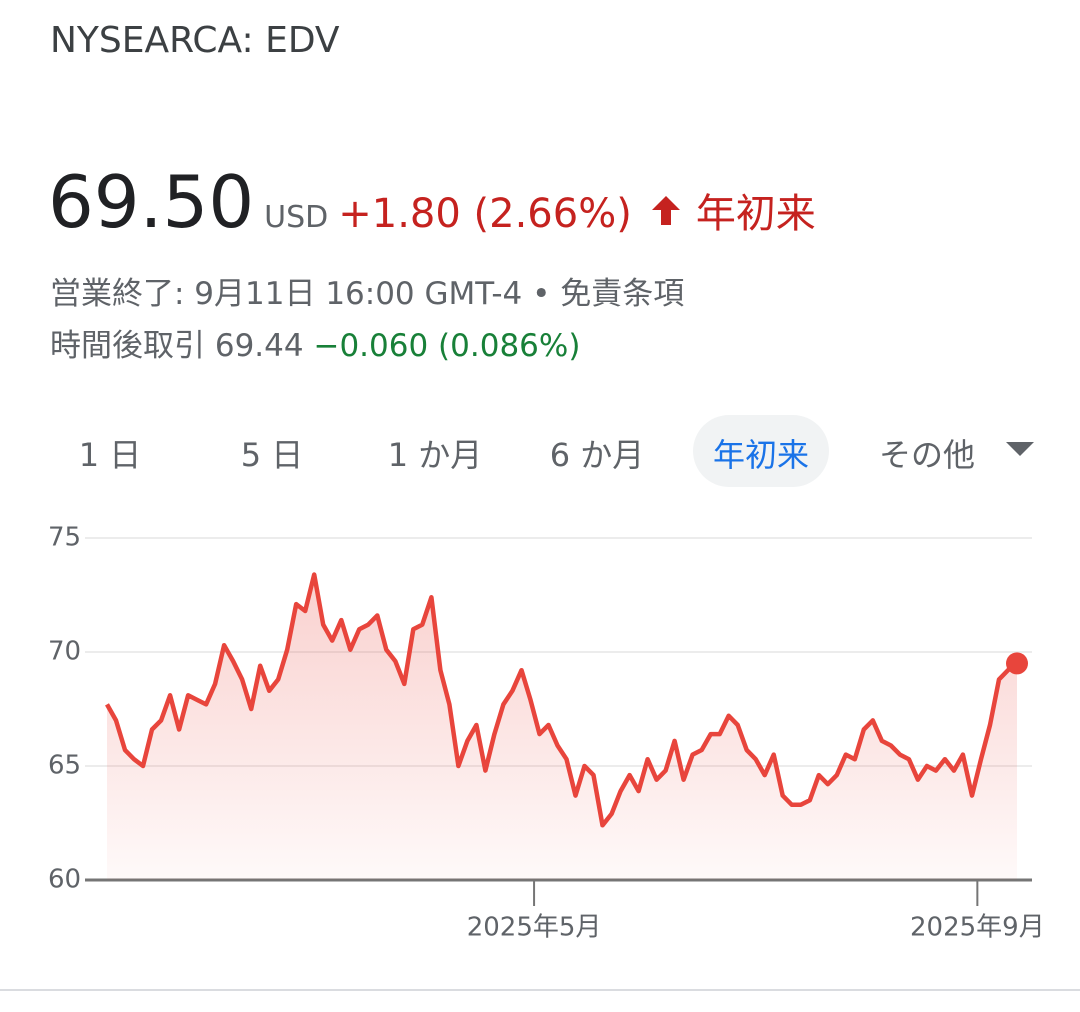 Image resolution: width=1080 pixels, height=1012 pixels. I want to click on y-tick-label: 75, so click(64, 538).